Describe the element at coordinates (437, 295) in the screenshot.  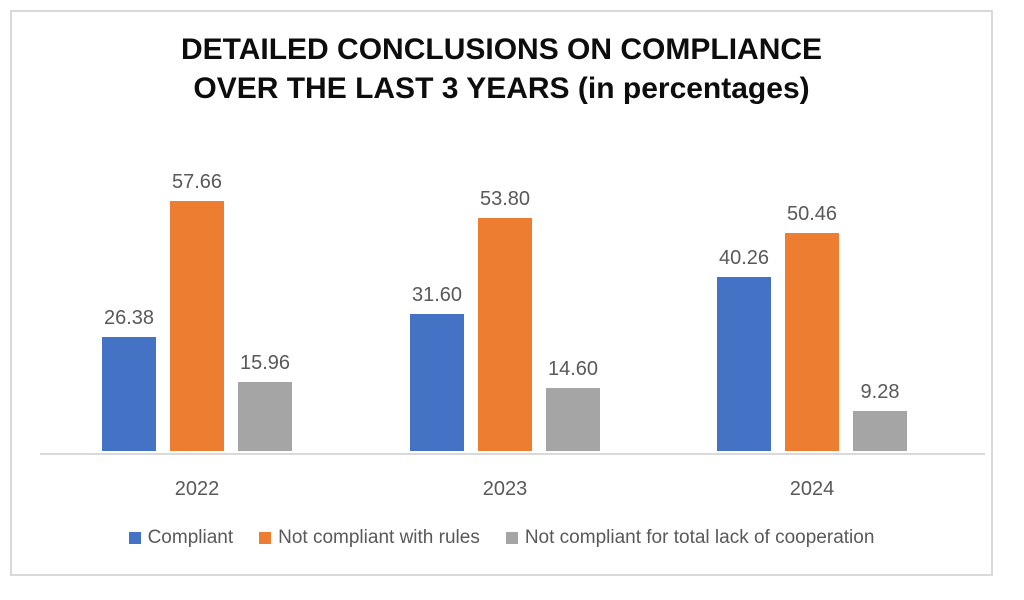
I see `bar-value-label-2023-series-0: 31.60` at that location.